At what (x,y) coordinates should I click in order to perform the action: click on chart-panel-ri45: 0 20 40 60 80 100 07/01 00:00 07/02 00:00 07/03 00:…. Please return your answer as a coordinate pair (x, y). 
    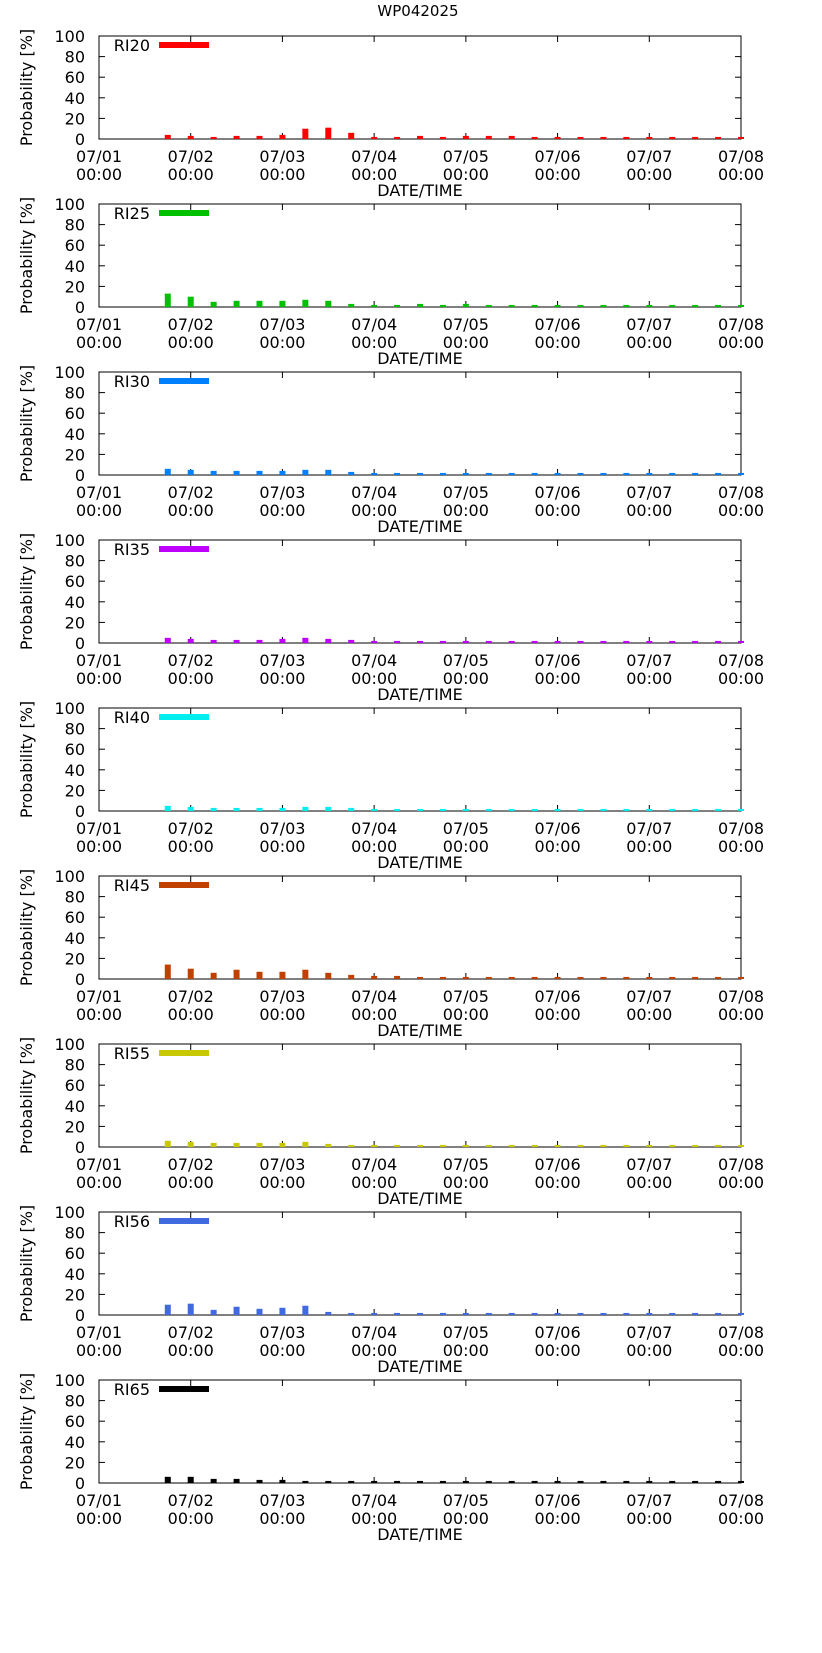
    Looking at the image, I should click on (411, 940).